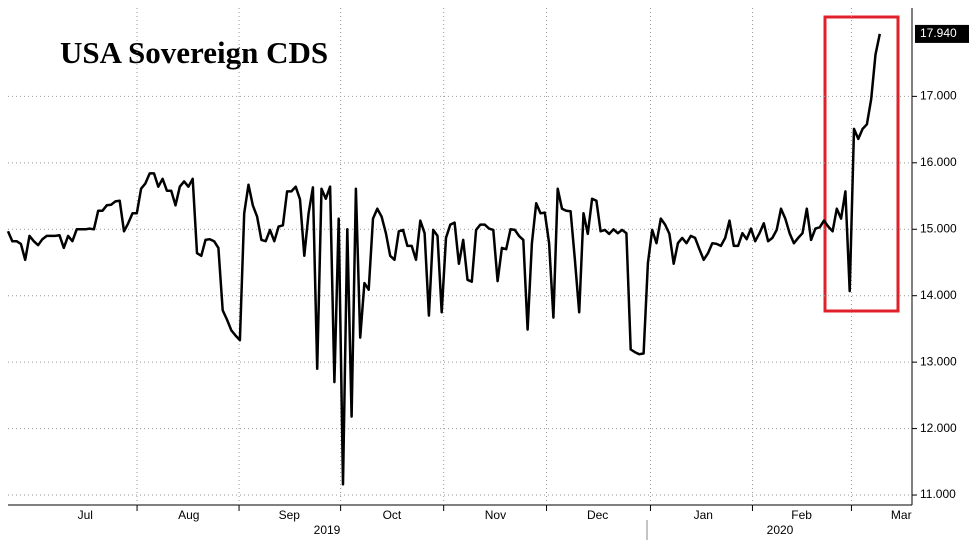 The width and height of the screenshot is (976, 542). Describe the element at coordinates (801, 515) in the screenshot. I see `x-tick-label: Feb` at that location.